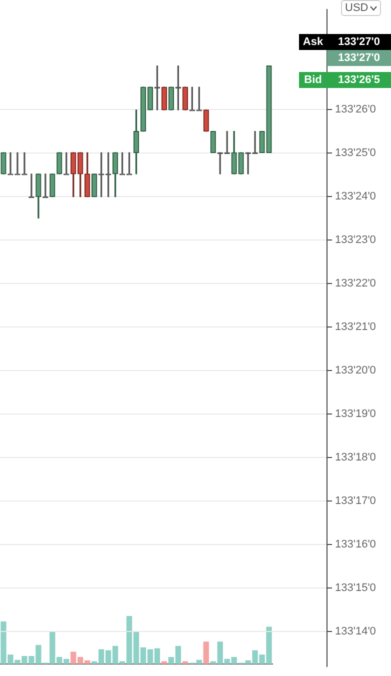  I want to click on text: 133'23'0, so click(355, 240).